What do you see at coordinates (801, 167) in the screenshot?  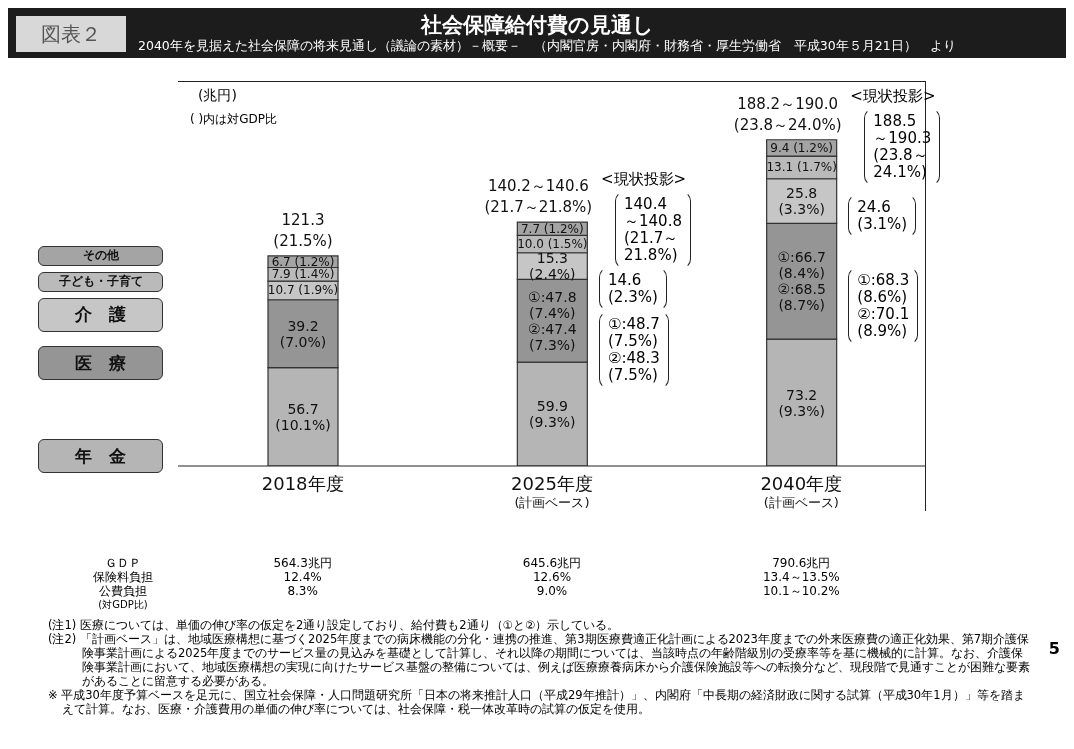 I see `data-label: 13.1 (1.7%)` at bounding box center [801, 167].